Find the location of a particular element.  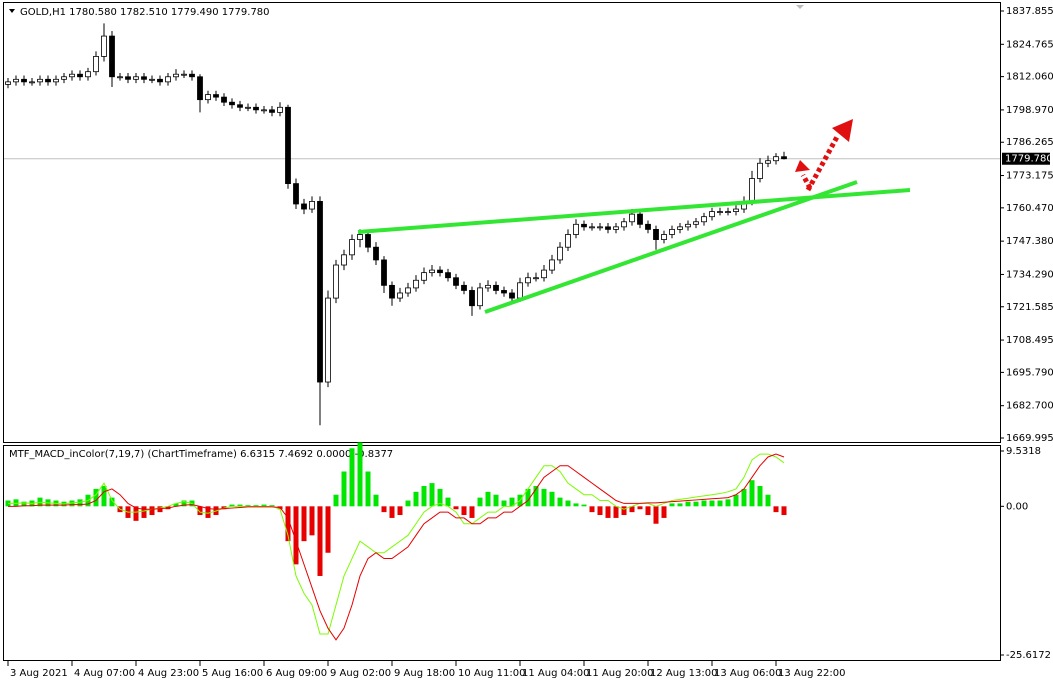

y-tick-label: 1786.265 is located at coordinates (1029, 142).